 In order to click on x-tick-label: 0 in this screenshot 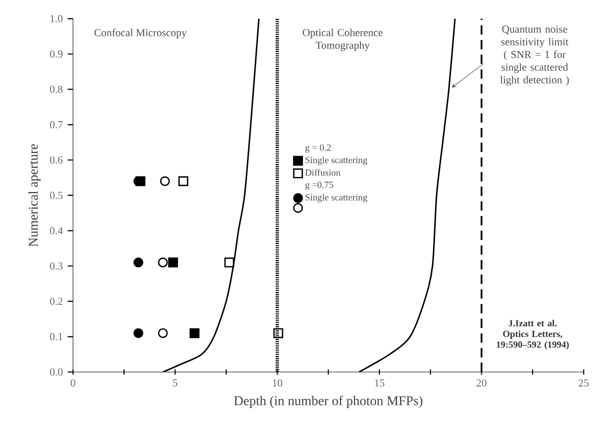, I will do `click(73, 383)`.